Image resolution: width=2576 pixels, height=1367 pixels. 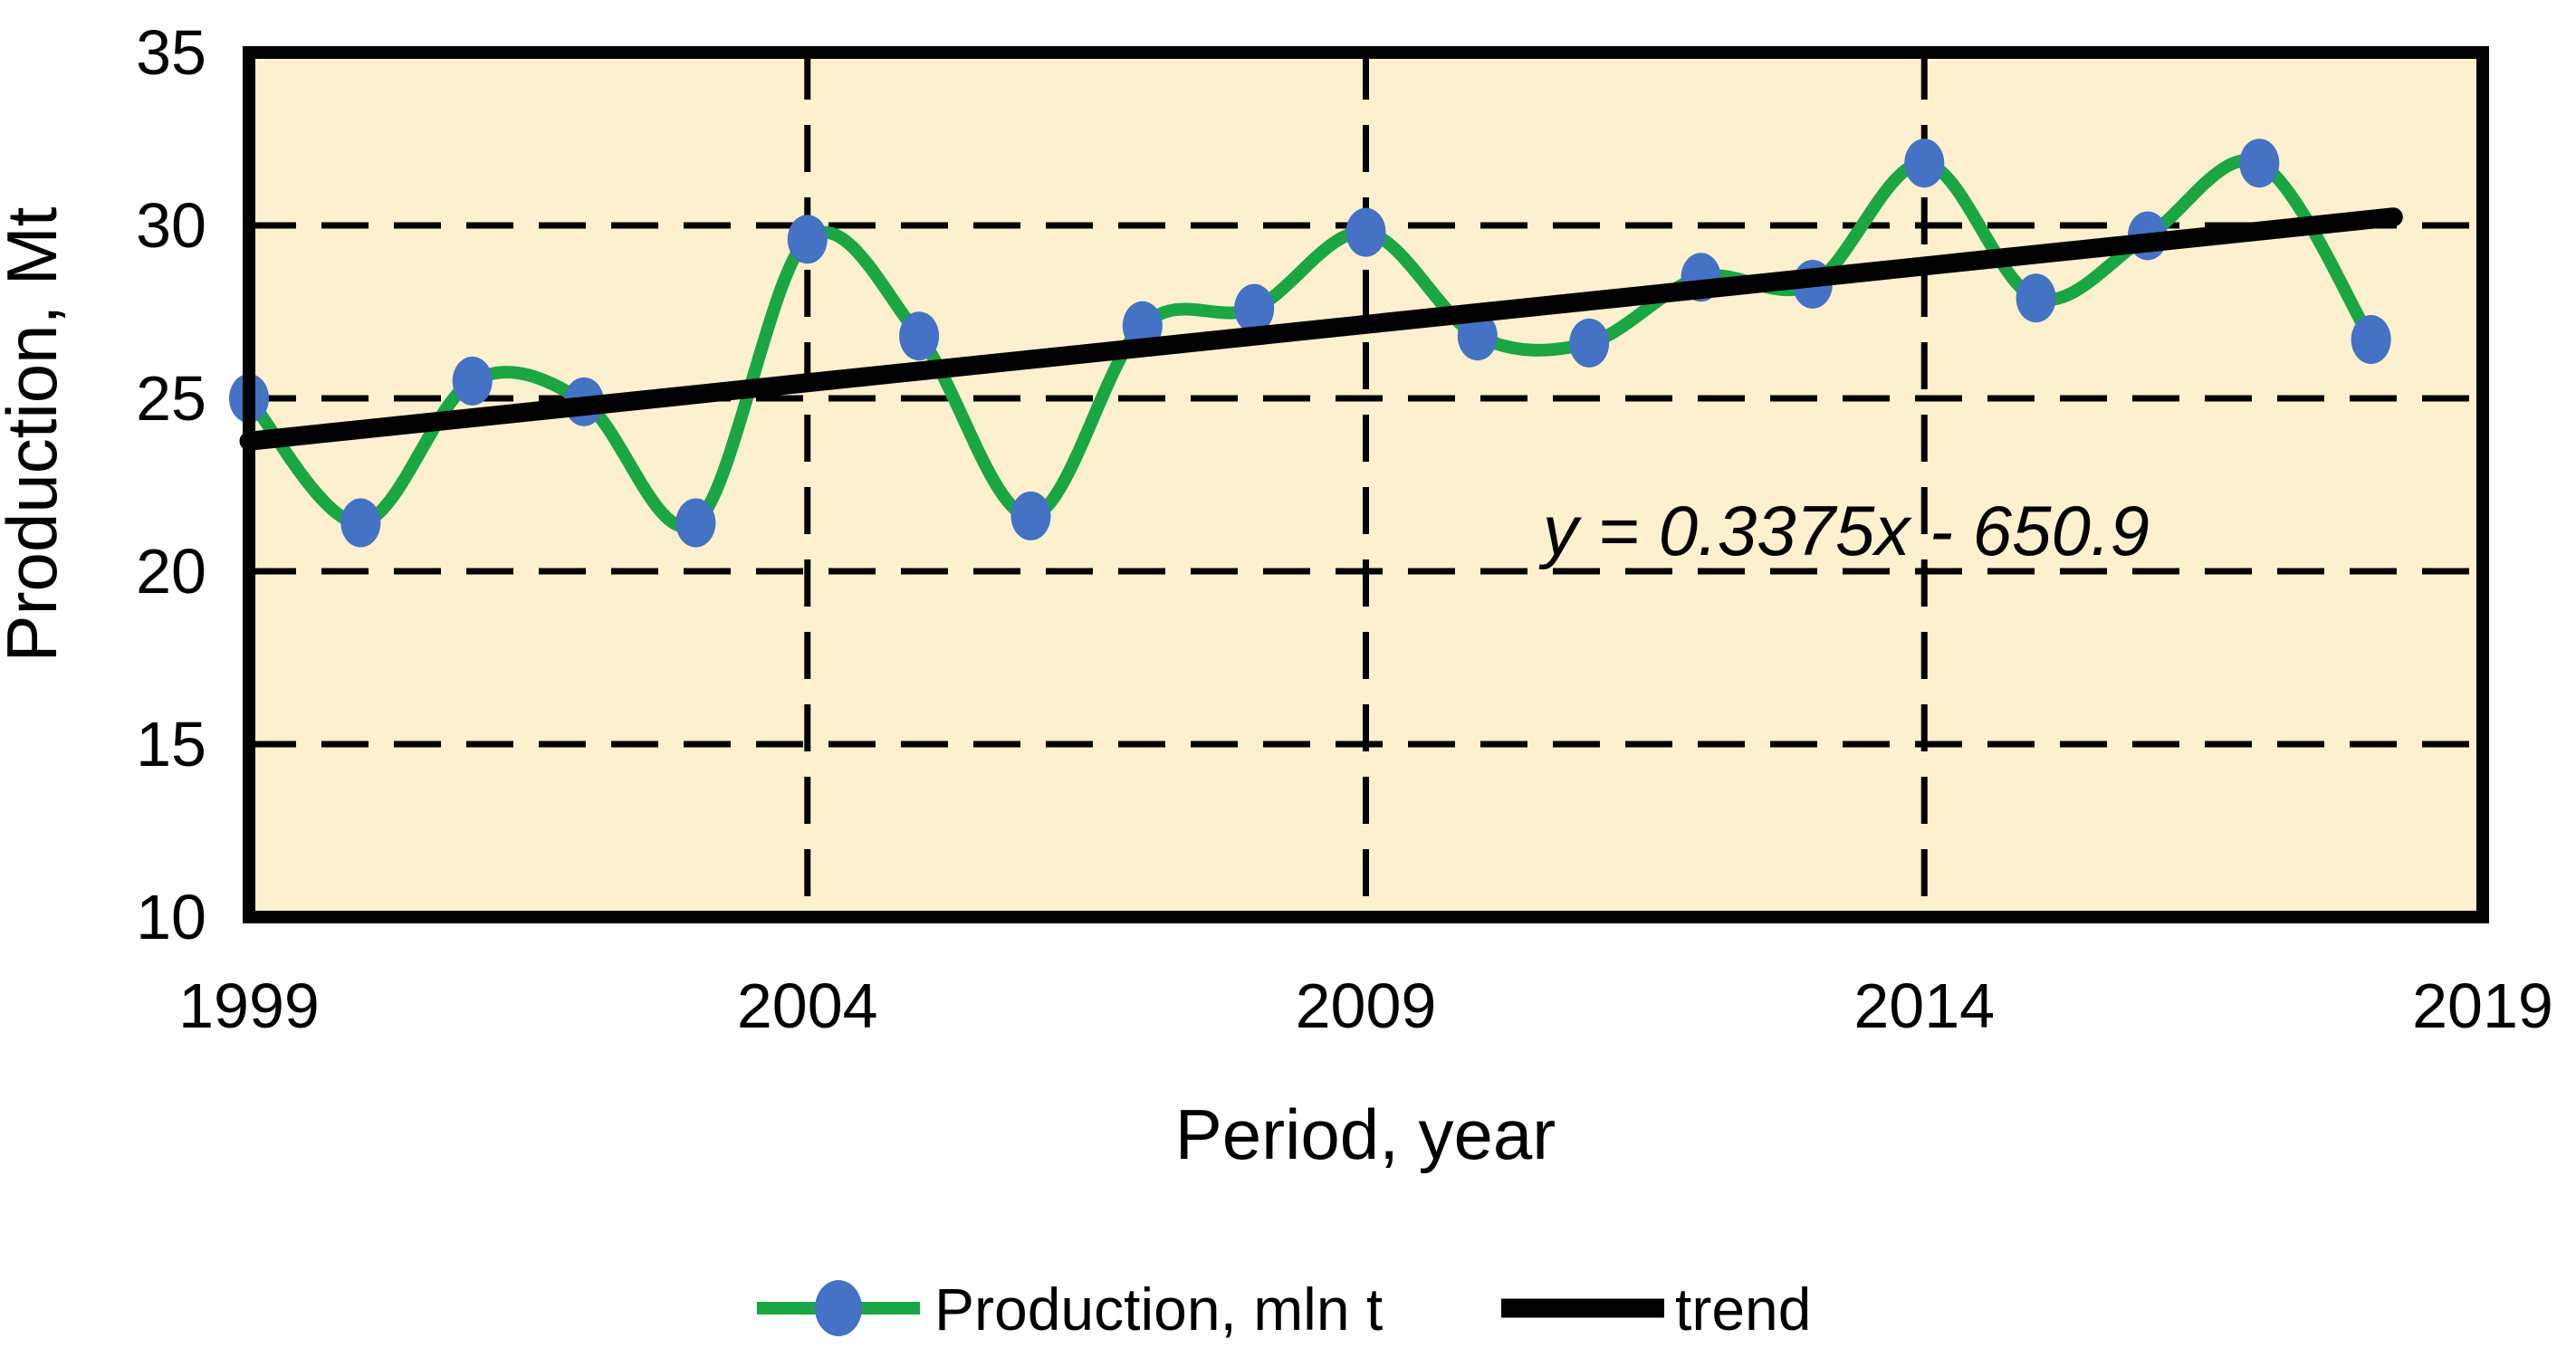 I want to click on data-point-2017, so click(x=2259, y=163).